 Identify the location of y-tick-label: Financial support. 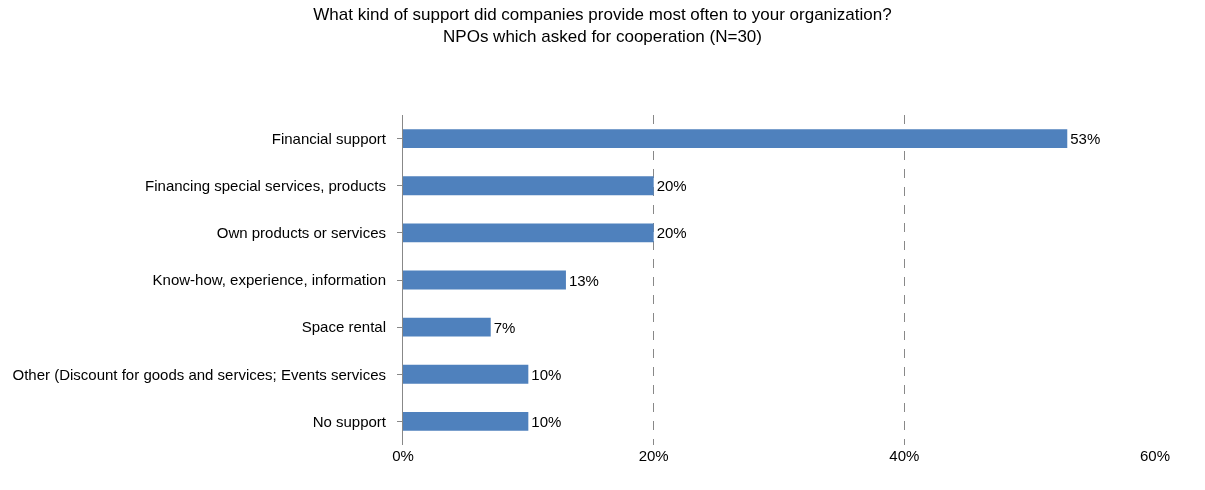
(329, 138).